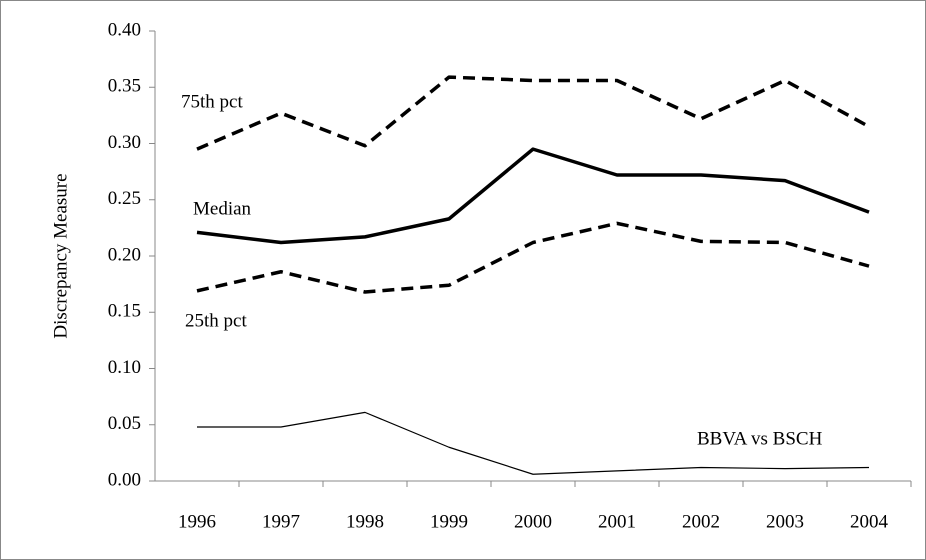 This screenshot has height=560, width=926. I want to click on x-tick-label: 1996, so click(197, 521).